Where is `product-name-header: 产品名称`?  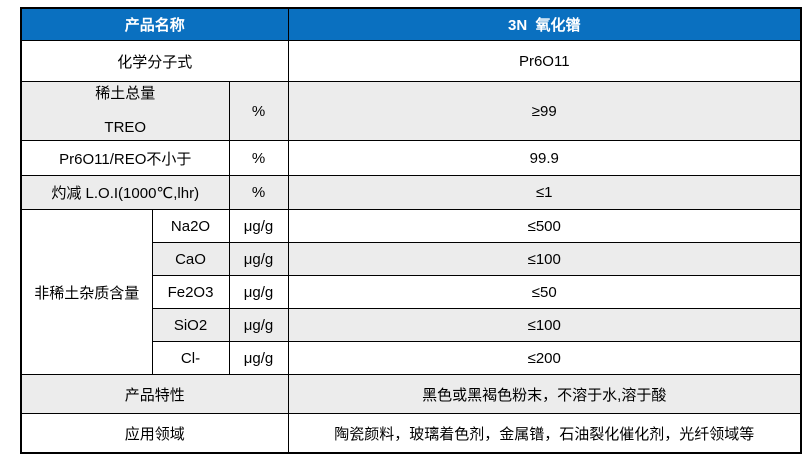
product-name-header: 产品名称 is located at coordinates (154, 24).